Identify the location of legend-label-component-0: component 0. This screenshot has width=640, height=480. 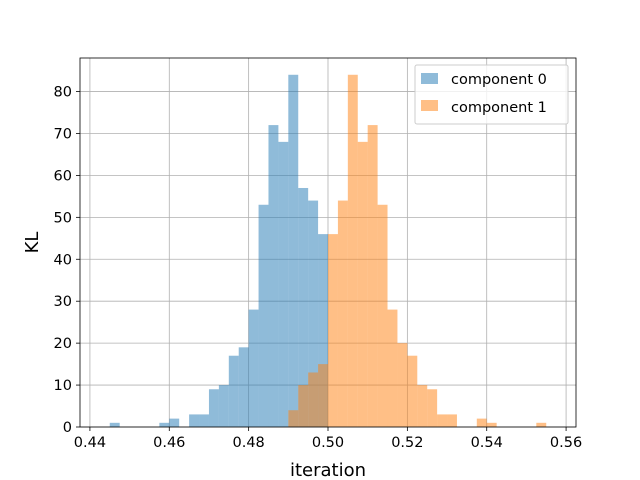
(499, 80).